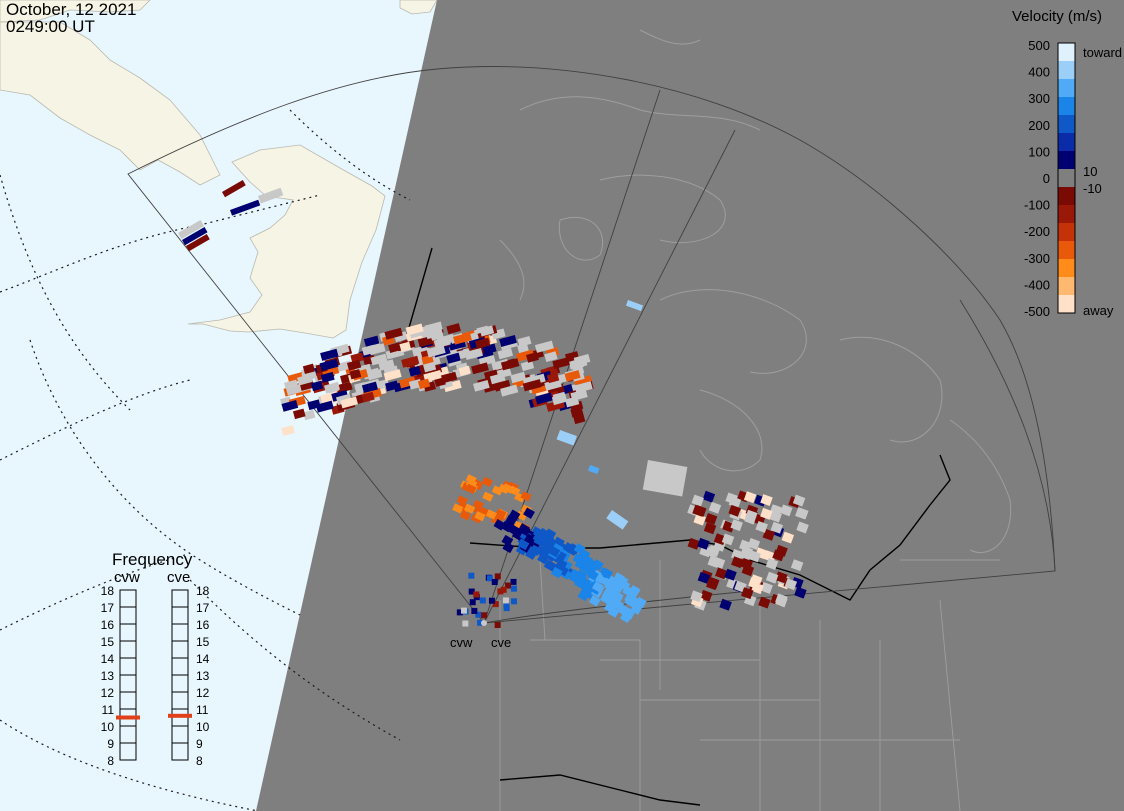 This screenshot has height=811, width=1124. I want to click on frequency-tick-label: 18, so click(203, 591).